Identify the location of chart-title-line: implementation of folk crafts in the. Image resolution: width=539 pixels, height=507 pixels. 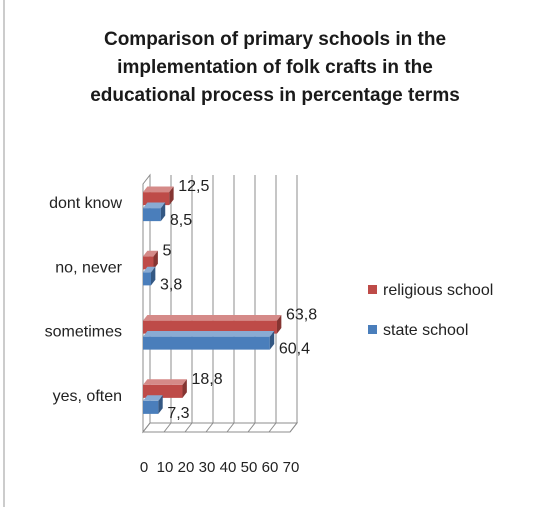
(275, 67).